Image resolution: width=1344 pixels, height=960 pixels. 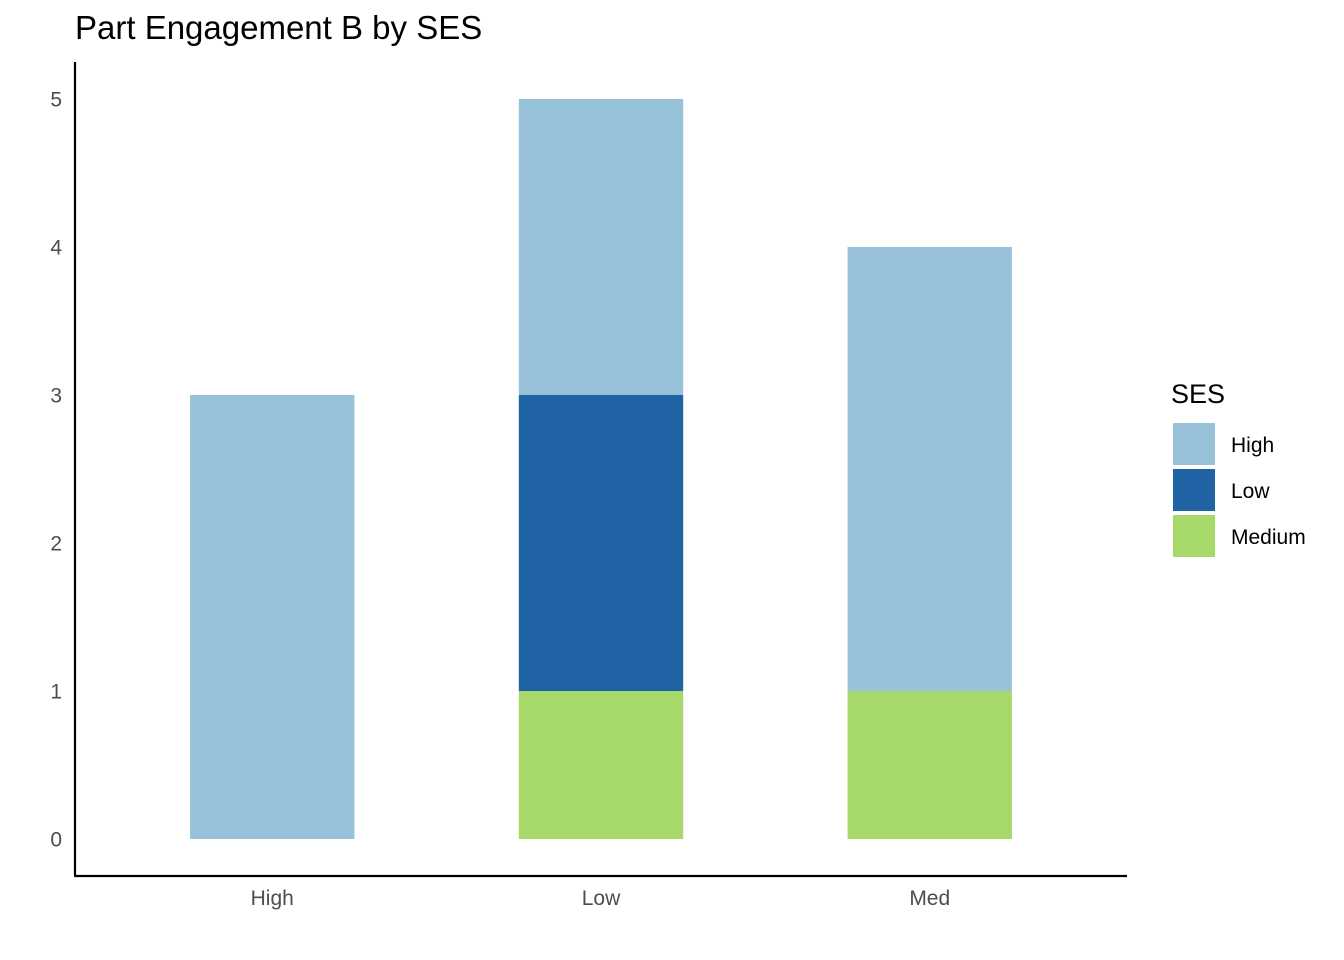 I want to click on legend-label-high: High, so click(x=1252, y=445).